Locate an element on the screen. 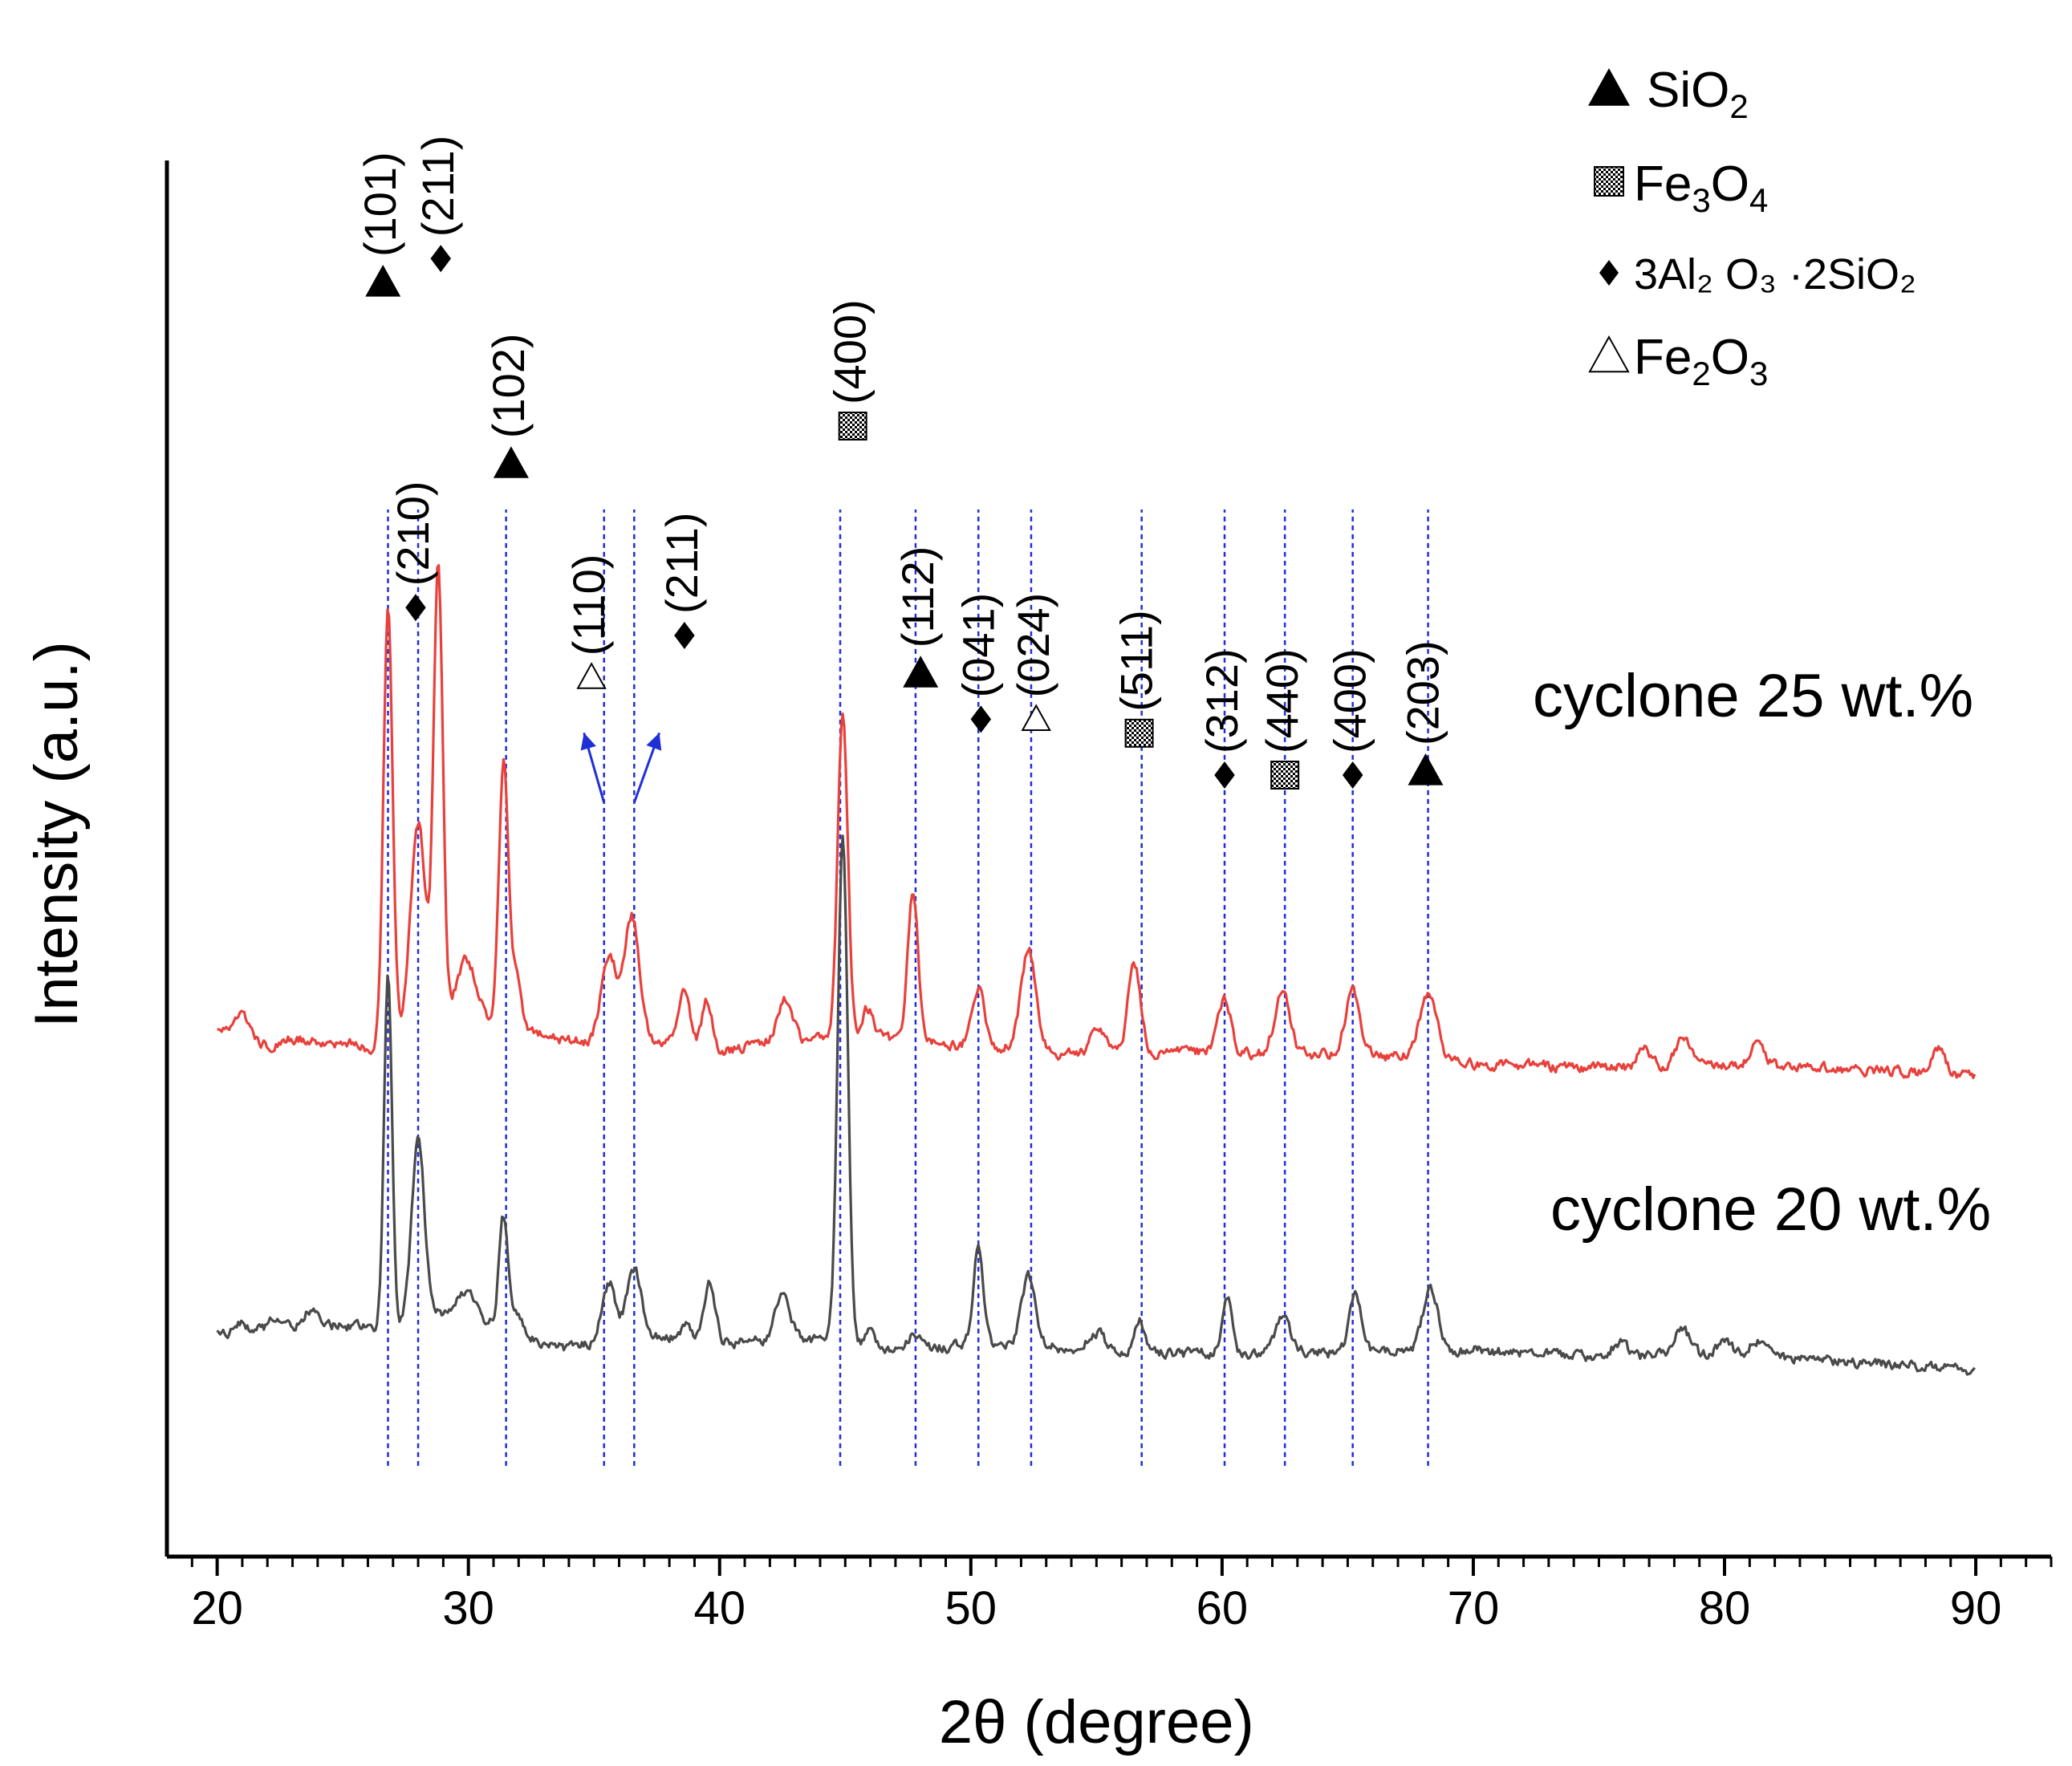 The width and height of the screenshot is (2072, 1766). legend-label-1: Fe3O4 is located at coordinates (1701, 187).